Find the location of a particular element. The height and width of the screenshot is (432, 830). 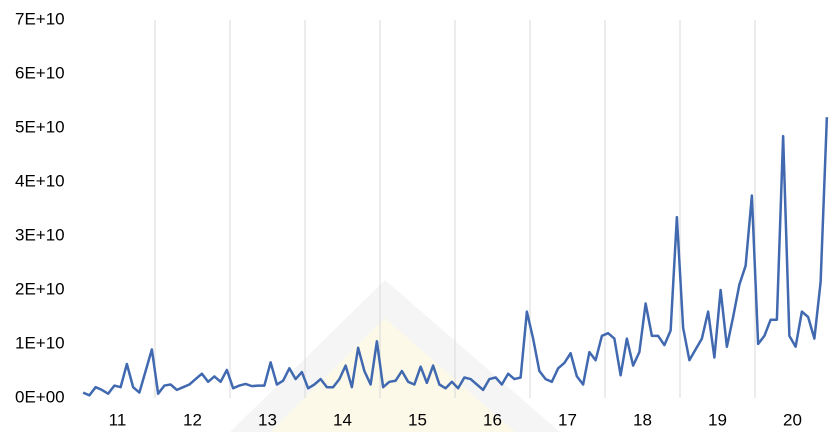

x-tick-label: 17 is located at coordinates (567, 419).